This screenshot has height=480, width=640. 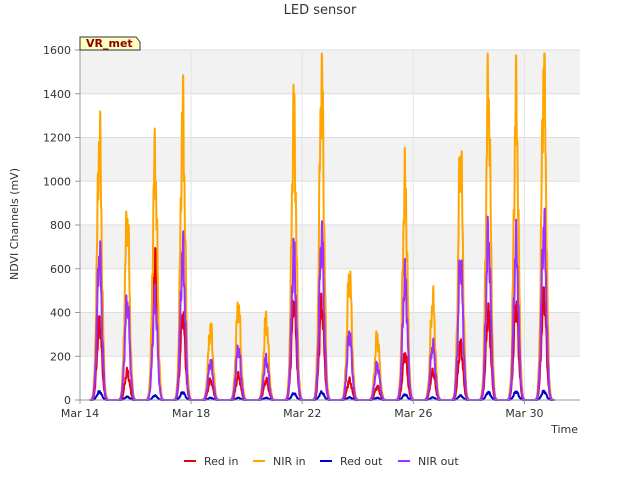 I want to click on station-badge: VR_met, so click(x=110, y=43).